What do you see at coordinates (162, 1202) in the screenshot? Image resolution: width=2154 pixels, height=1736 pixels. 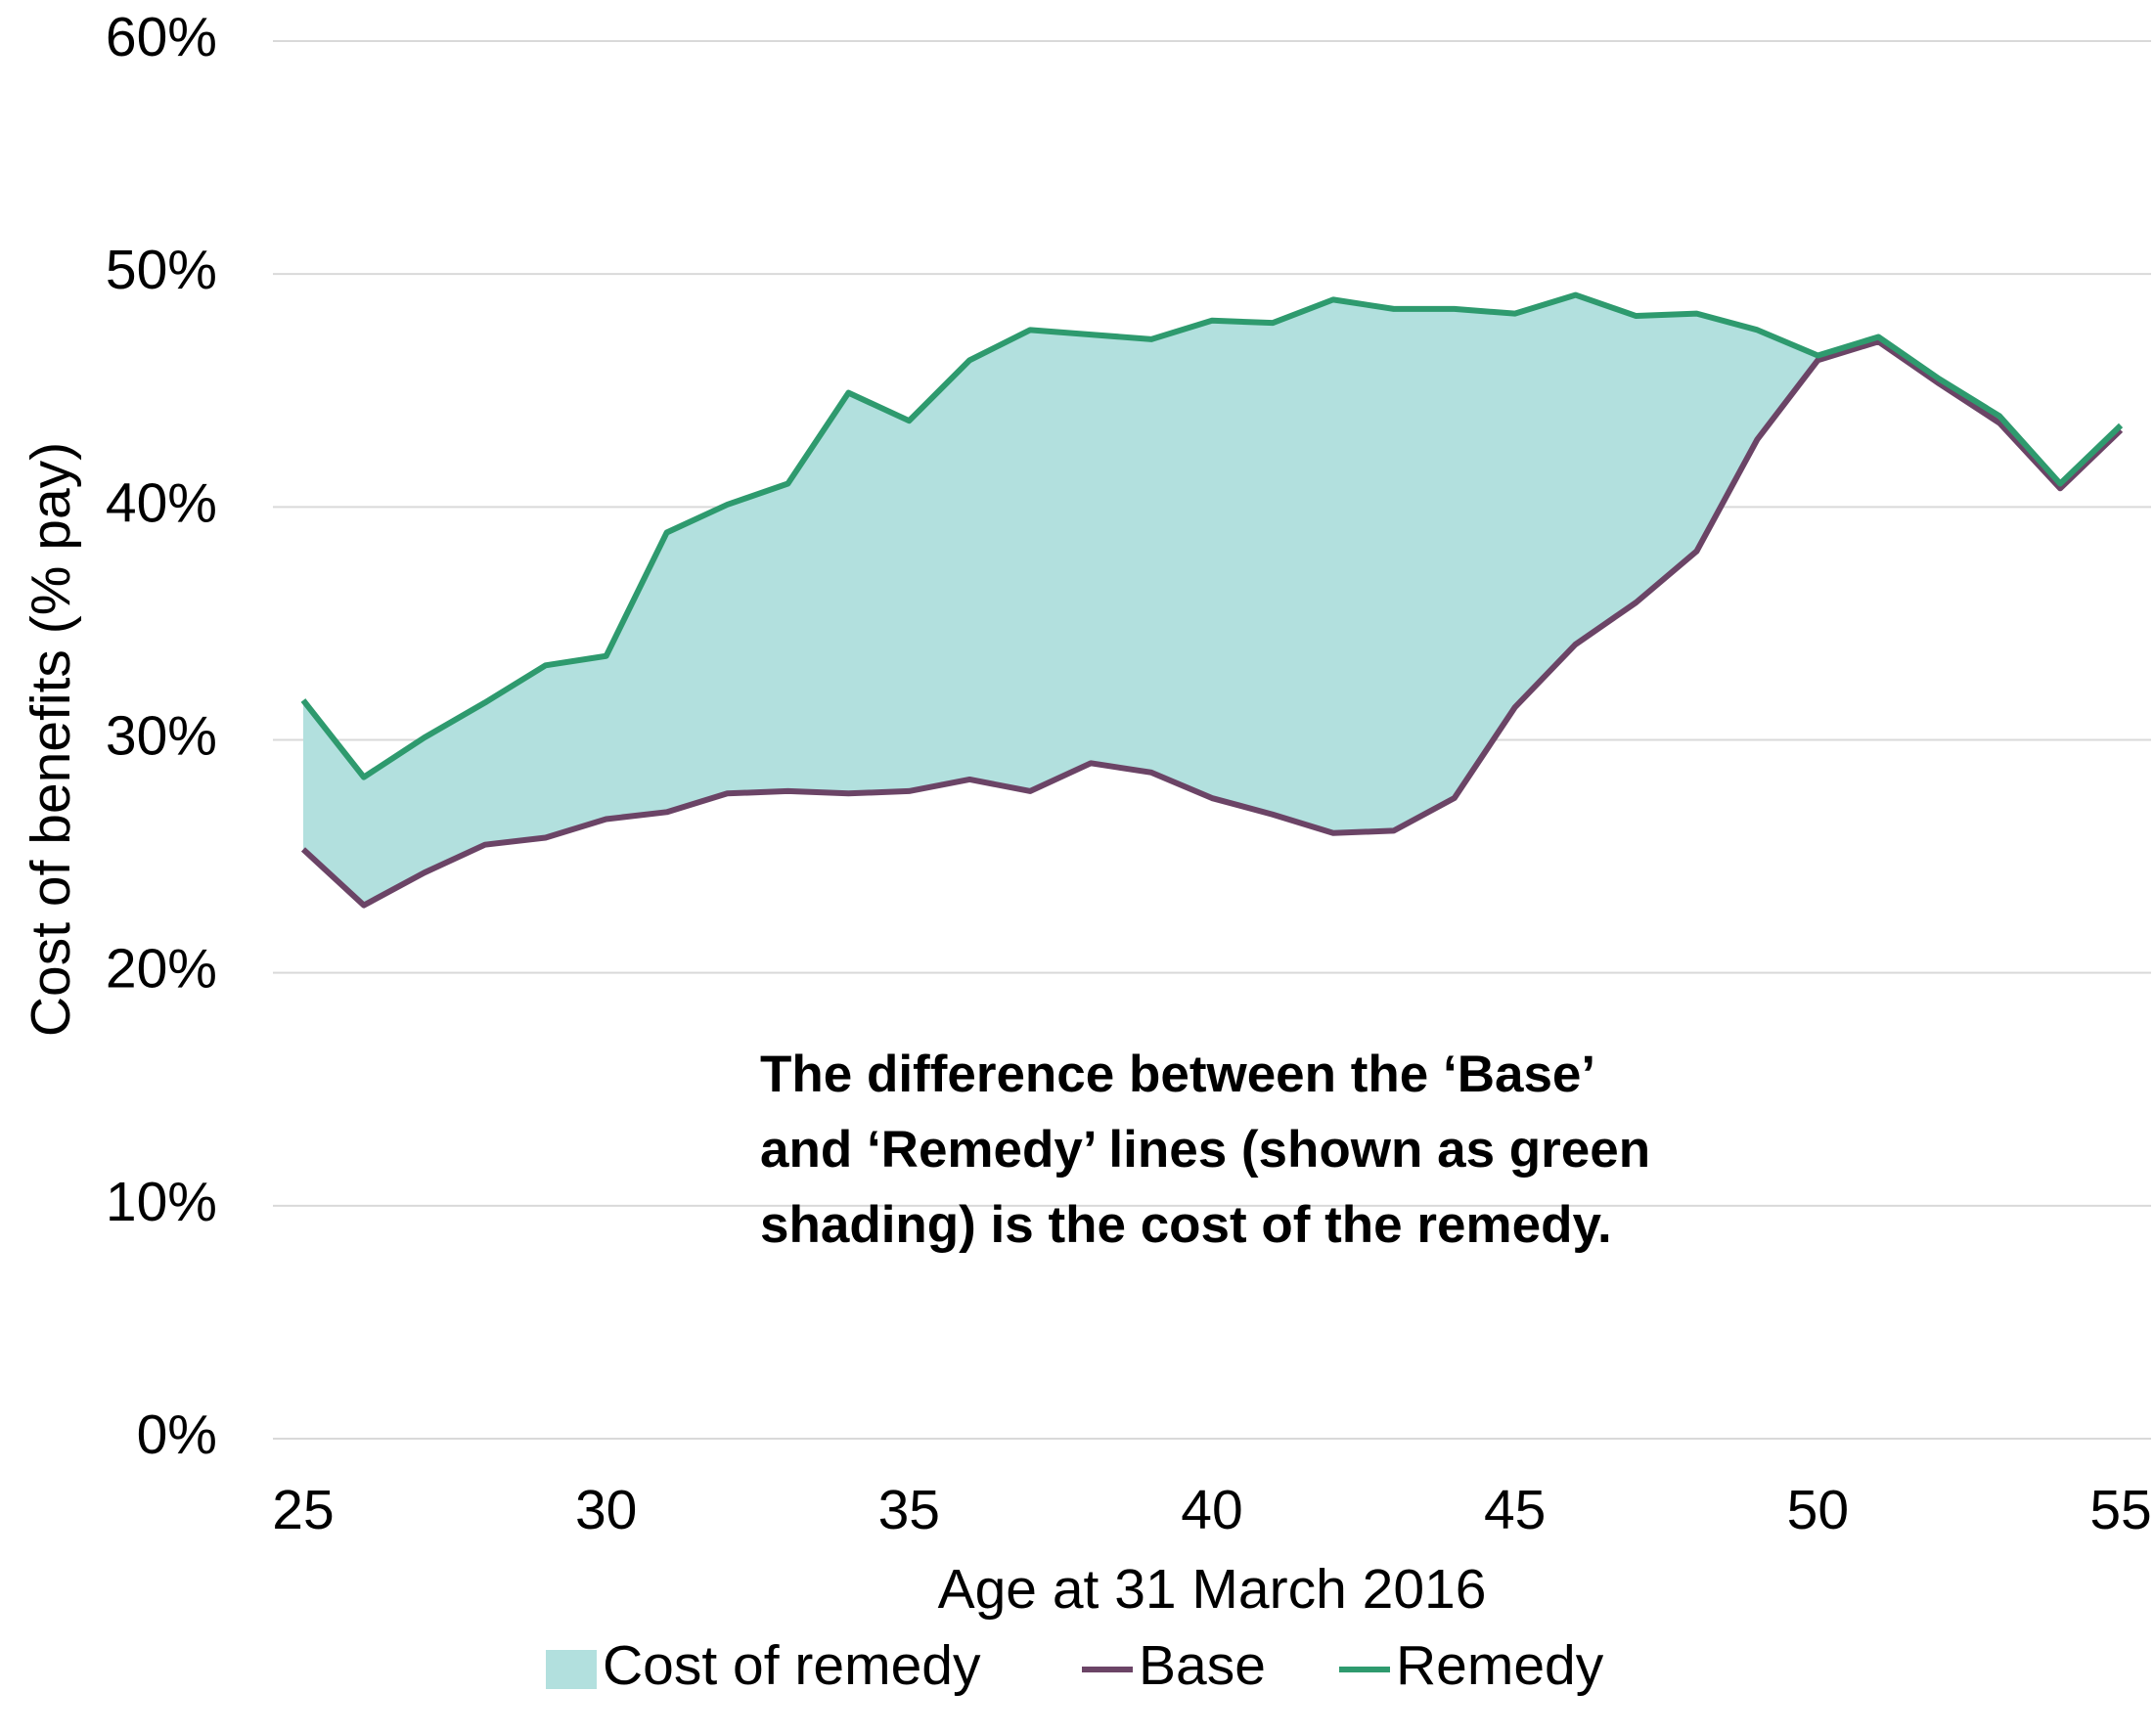 I see `y-tick-label: 10%` at bounding box center [162, 1202].